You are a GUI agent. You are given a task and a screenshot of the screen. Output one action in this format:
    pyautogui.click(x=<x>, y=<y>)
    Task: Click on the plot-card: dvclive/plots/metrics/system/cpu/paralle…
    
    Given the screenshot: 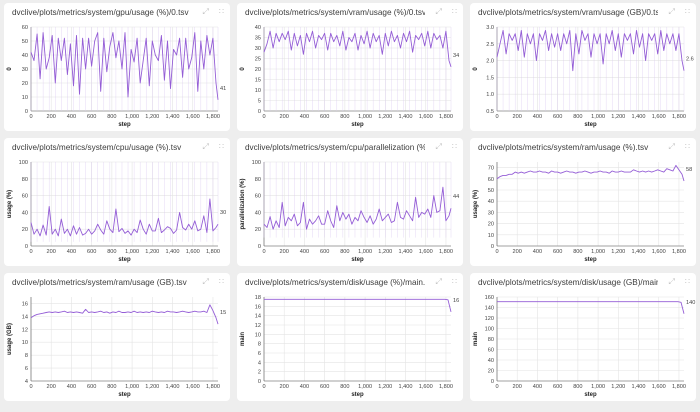 What is the action you would take?
    pyautogui.click(x=350, y=202)
    